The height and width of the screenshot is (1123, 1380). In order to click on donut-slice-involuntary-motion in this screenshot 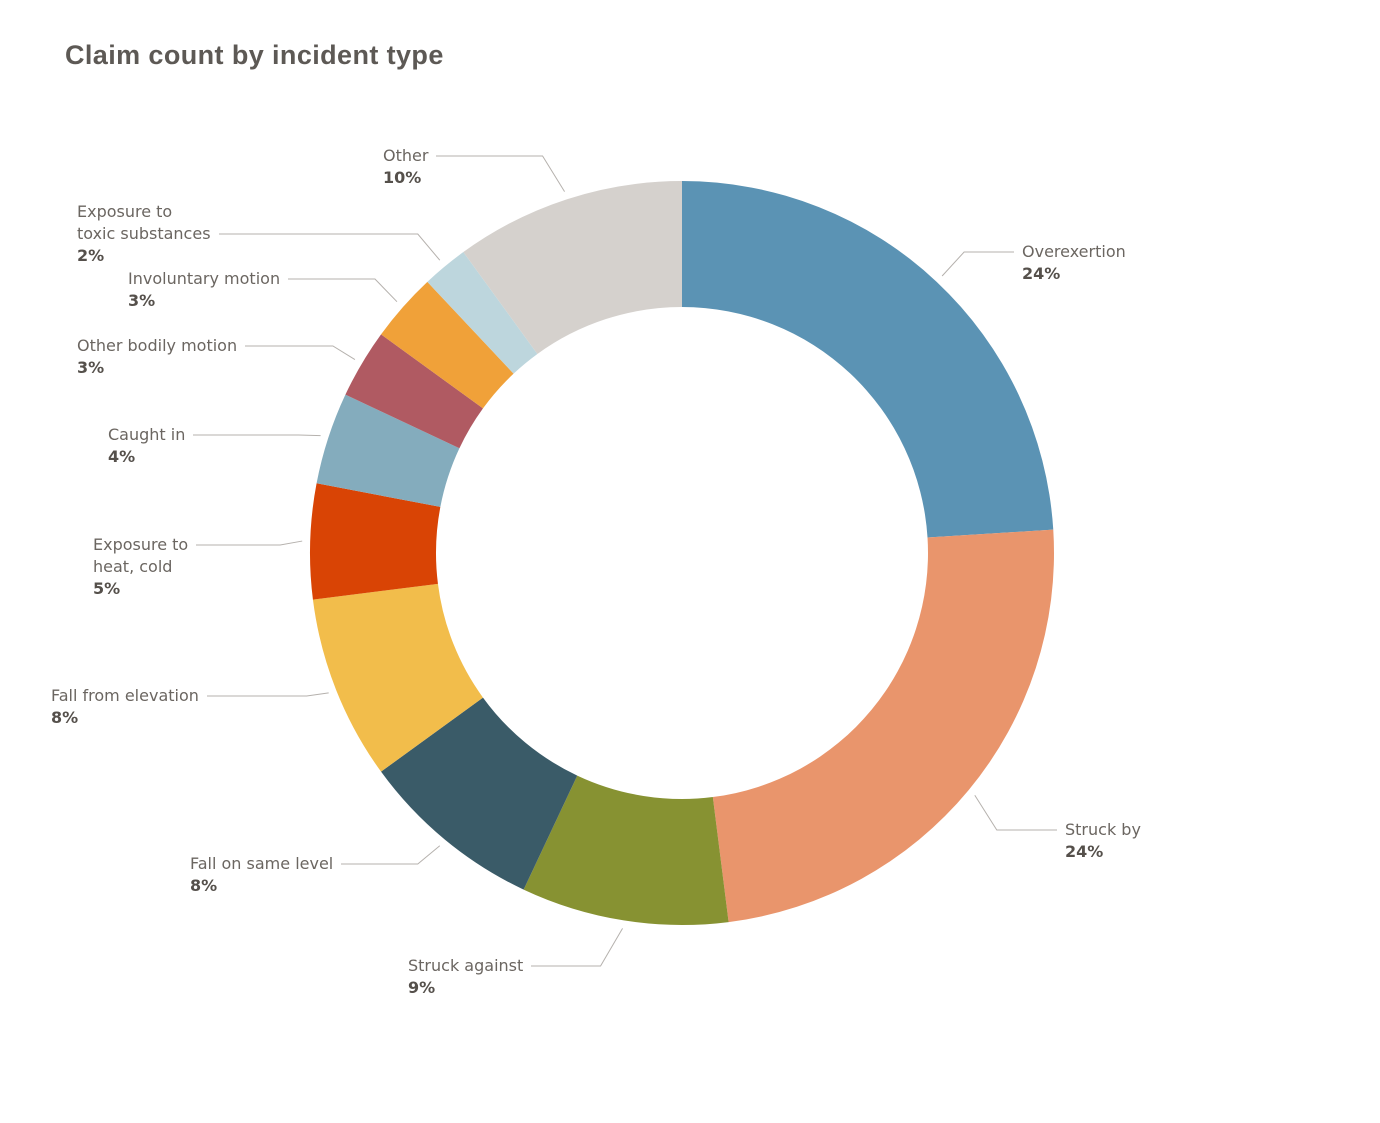, I will do `click(447, 345)`.